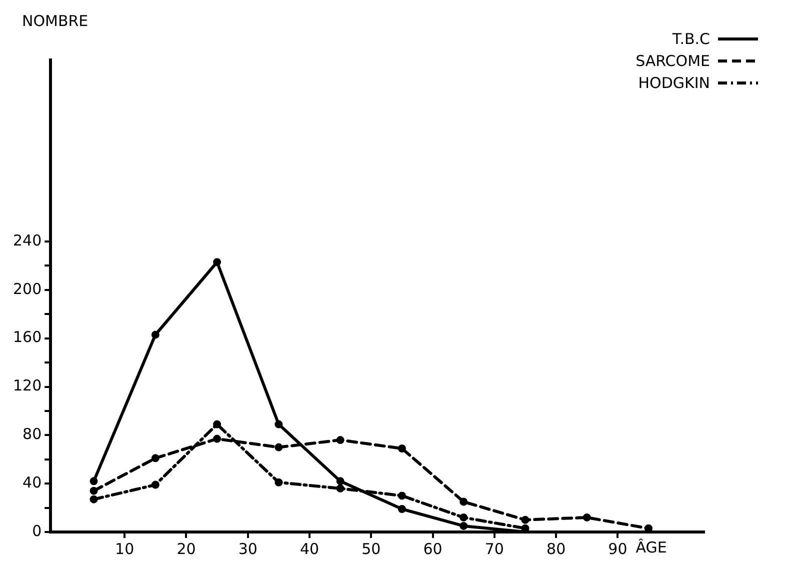  Describe the element at coordinates (556, 549) in the screenshot. I see `x-tick-label: 80` at that location.